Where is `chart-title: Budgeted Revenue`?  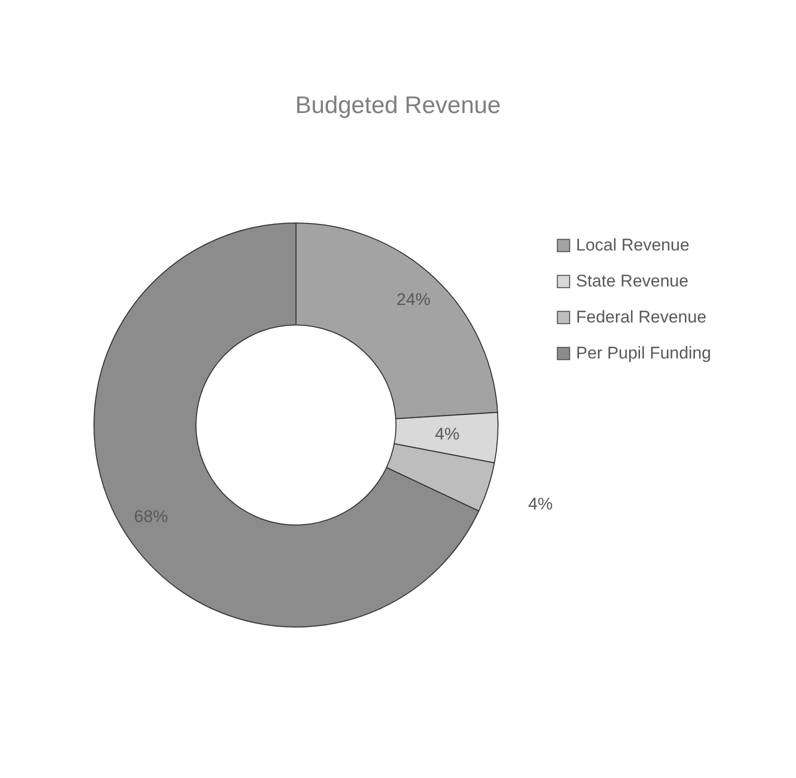
chart-title: Budgeted Revenue is located at coordinates (398, 105).